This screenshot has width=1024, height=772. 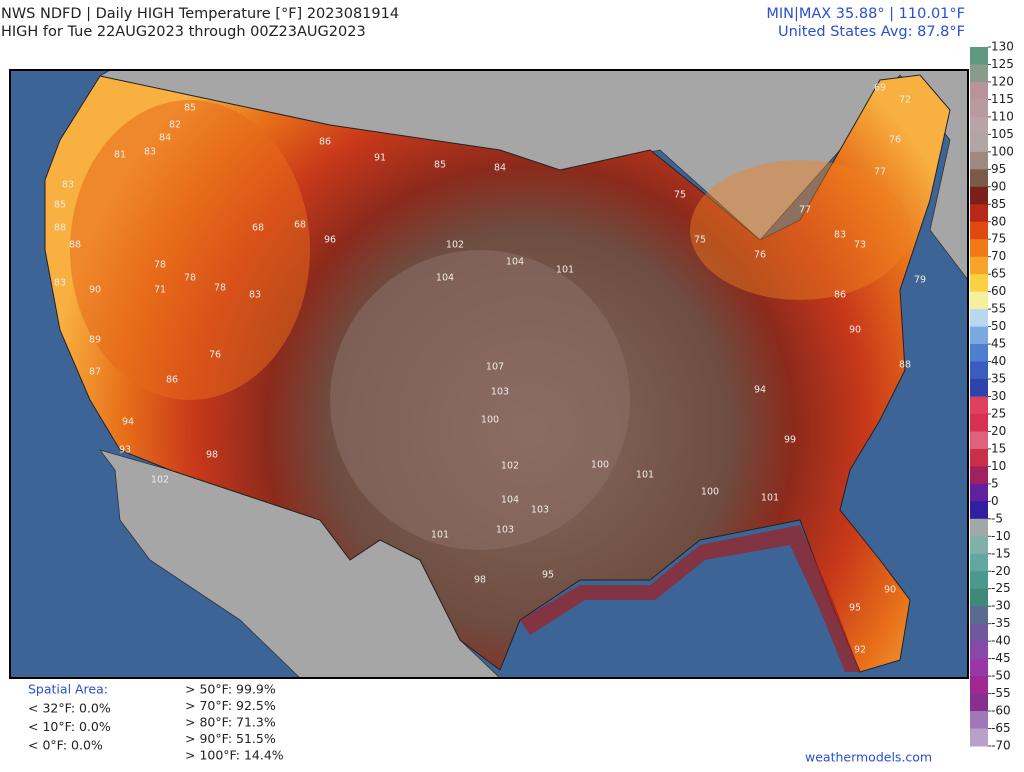 I want to click on colorbar-tick-label: 30, so click(x=998, y=396).